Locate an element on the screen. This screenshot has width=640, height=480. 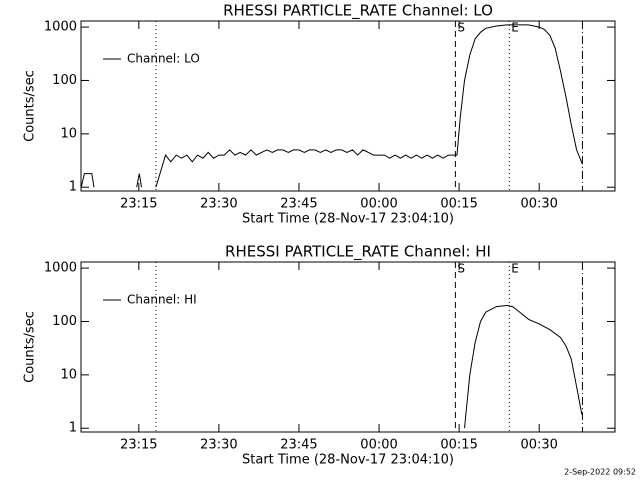
data-line is located at coordinates (523, 366).